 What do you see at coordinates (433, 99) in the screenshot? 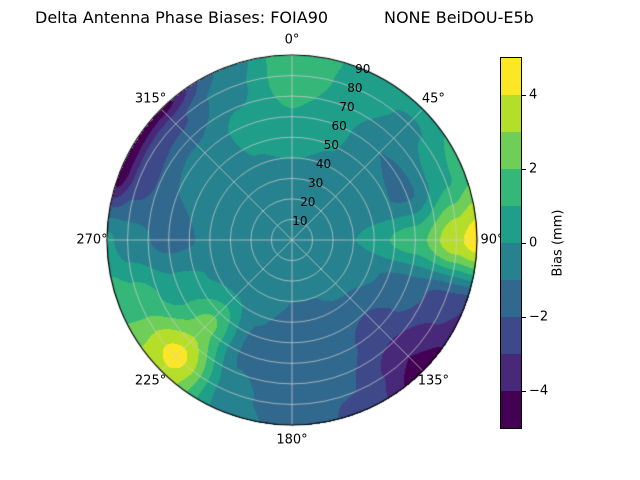
I see `azimuth-tick-label: 45°` at bounding box center [433, 99].